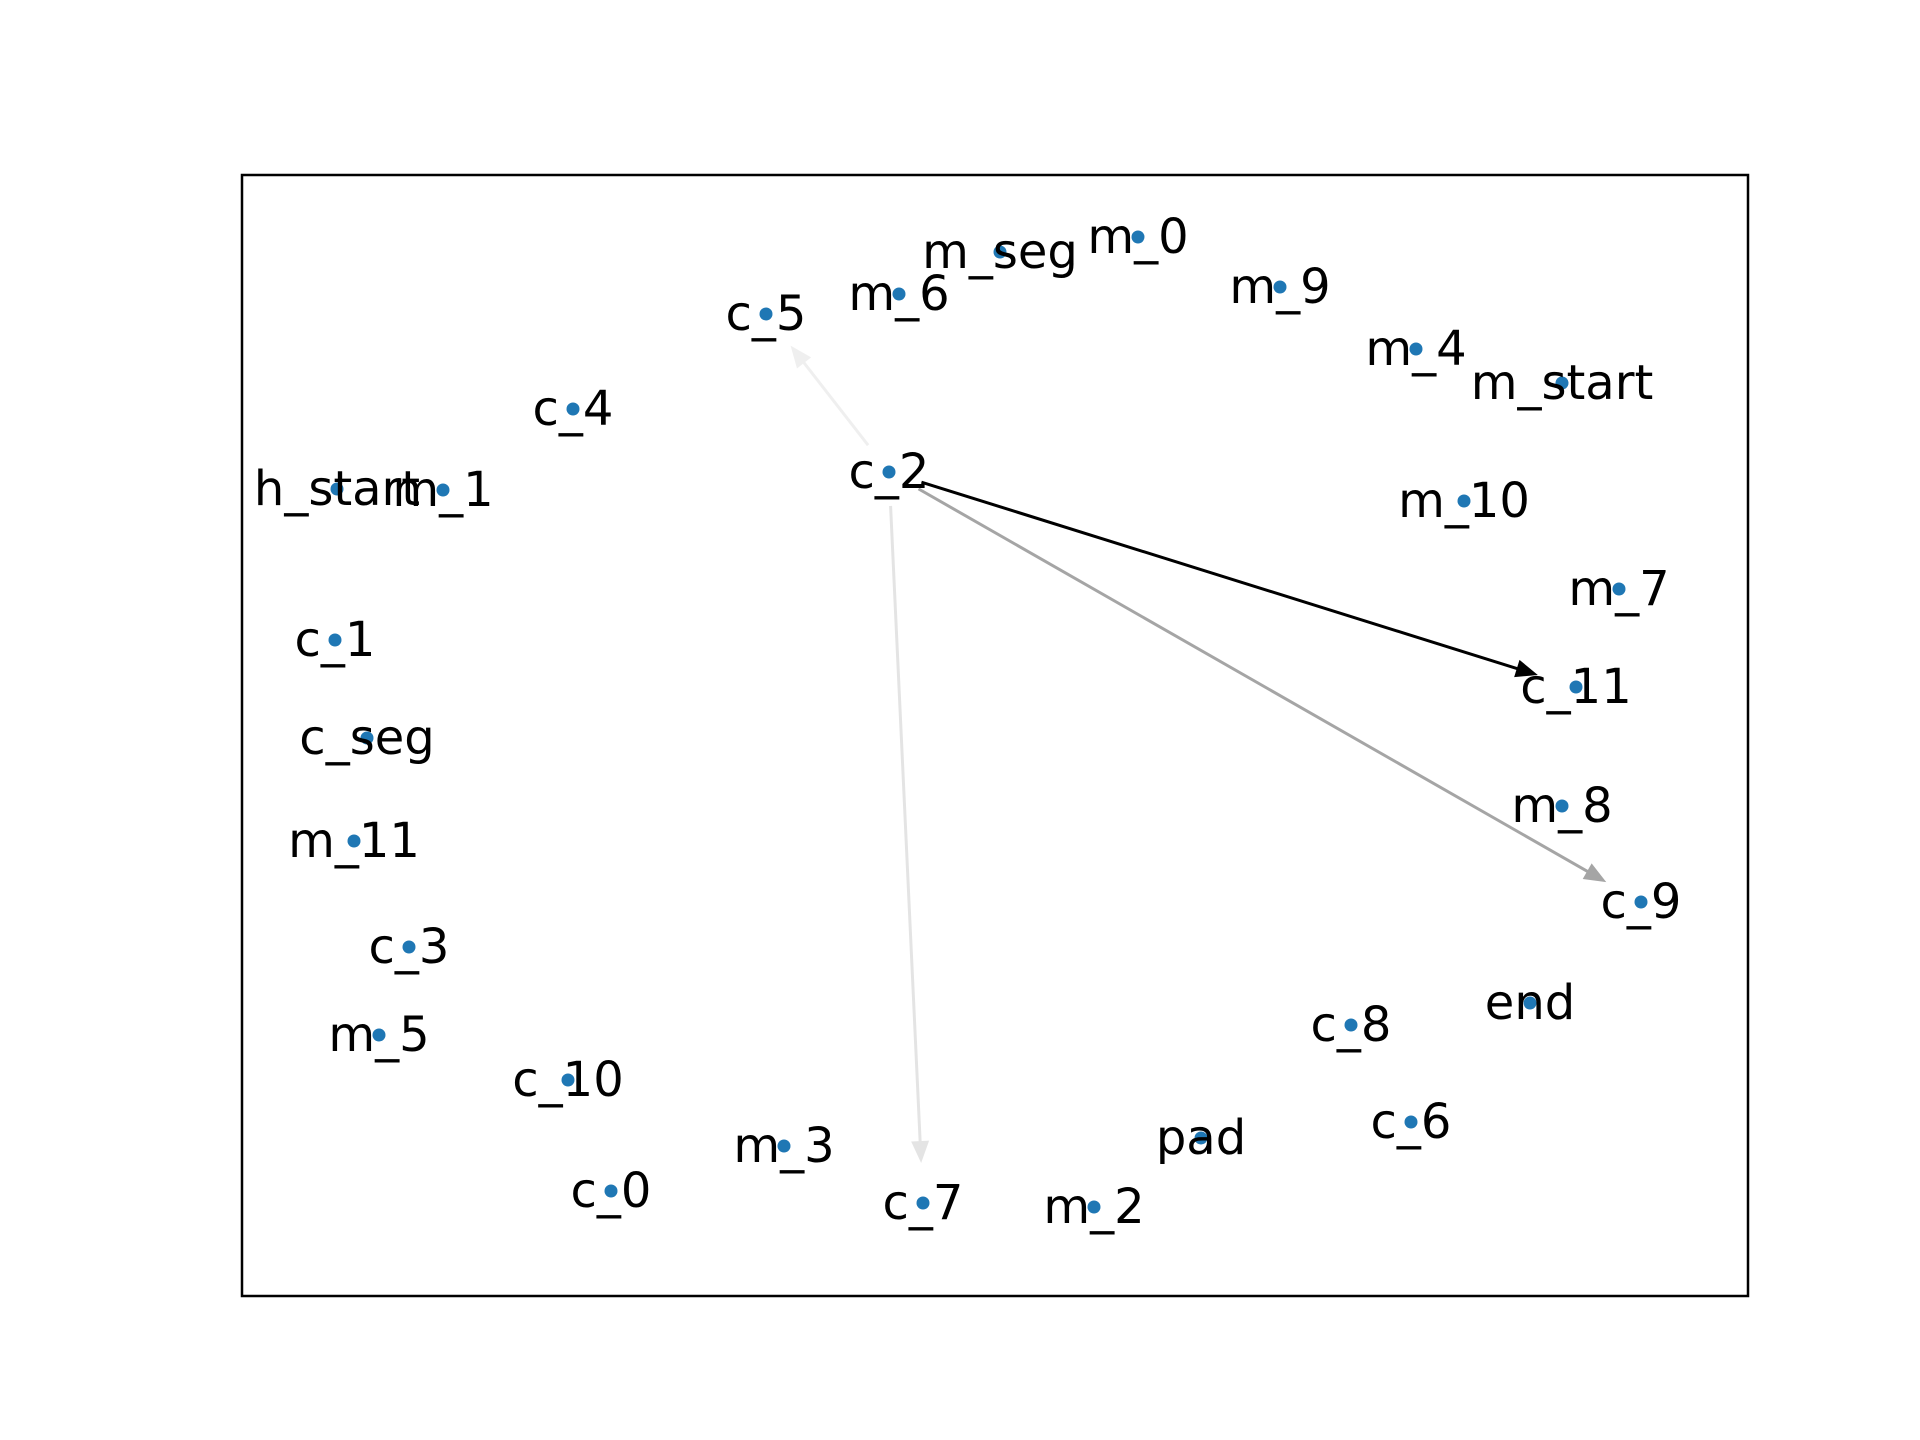 This screenshot has width=1920, height=1440. I want to click on node-label-c_0: c_0, so click(611, 1191).